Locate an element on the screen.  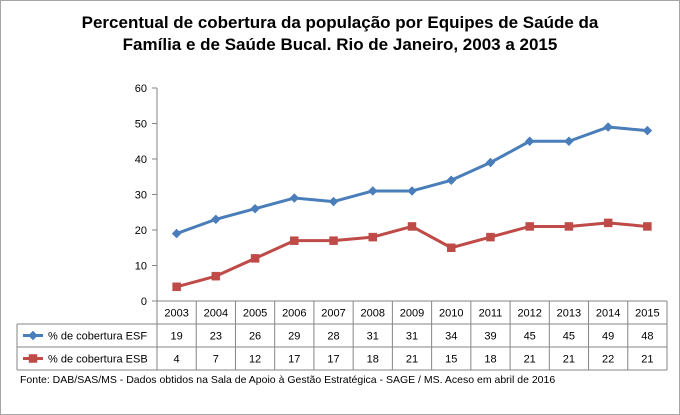
y-tick-label-40: 40 is located at coordinates (141, 160).